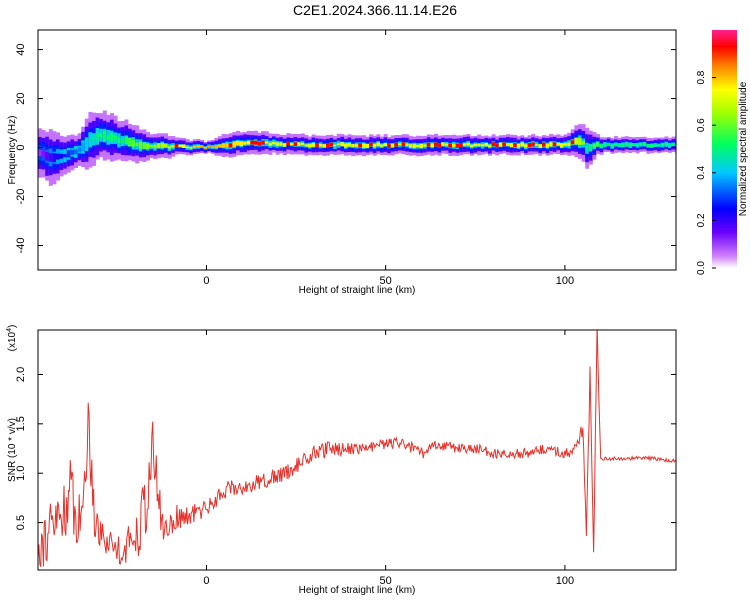 This screenshot has width=750, height=600. I want to click on snr-y-scale-label: (x104), so click(12, 338).